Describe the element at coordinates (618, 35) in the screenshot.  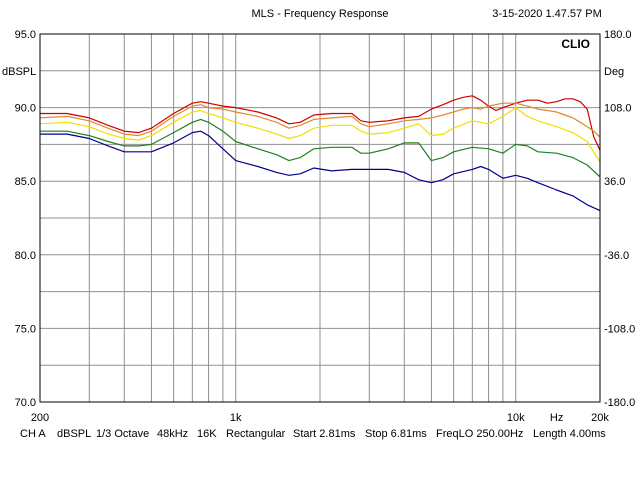
I see `y2-tick-label: 180.0` at that location.